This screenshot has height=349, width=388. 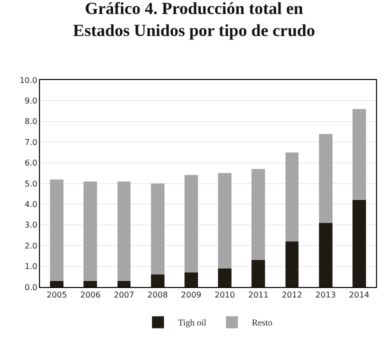 What do you see at coordinates (31, 204) in the screenshot?
I see `y-tick-label: 4.0` at bounding box center [31, 204].